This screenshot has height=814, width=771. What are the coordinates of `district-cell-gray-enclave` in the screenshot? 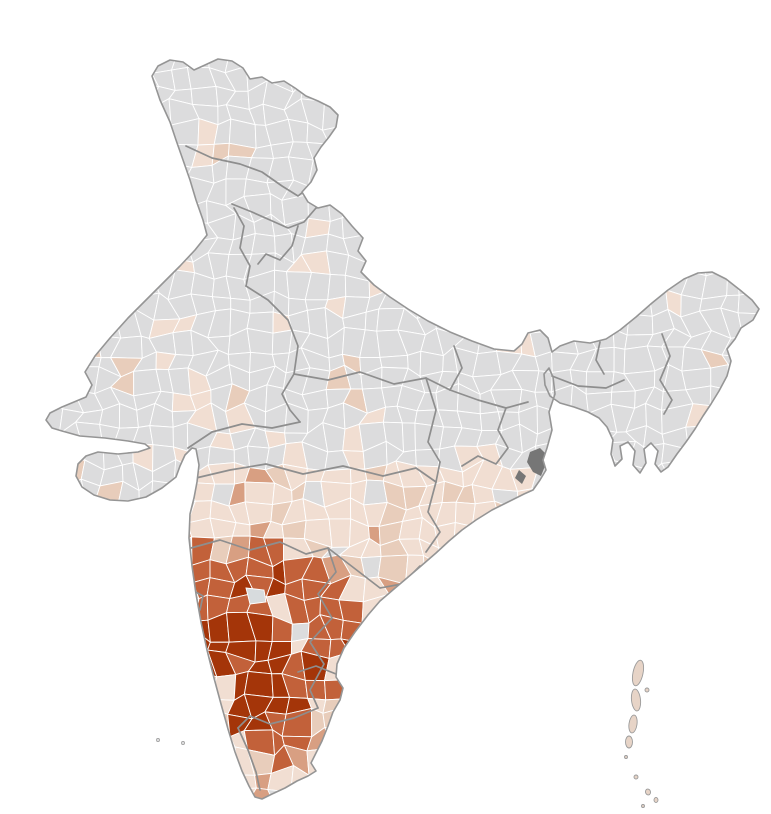 It's located at (256, 596).